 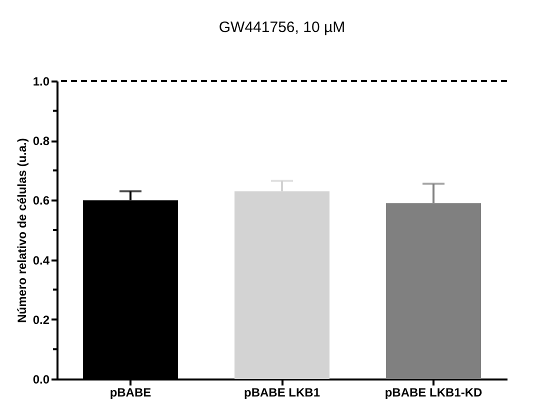 What do you see at coordinates (41, 379) in the screenshot?
I see `y-tick-label: 0.0` at bounding box center [41, 379].